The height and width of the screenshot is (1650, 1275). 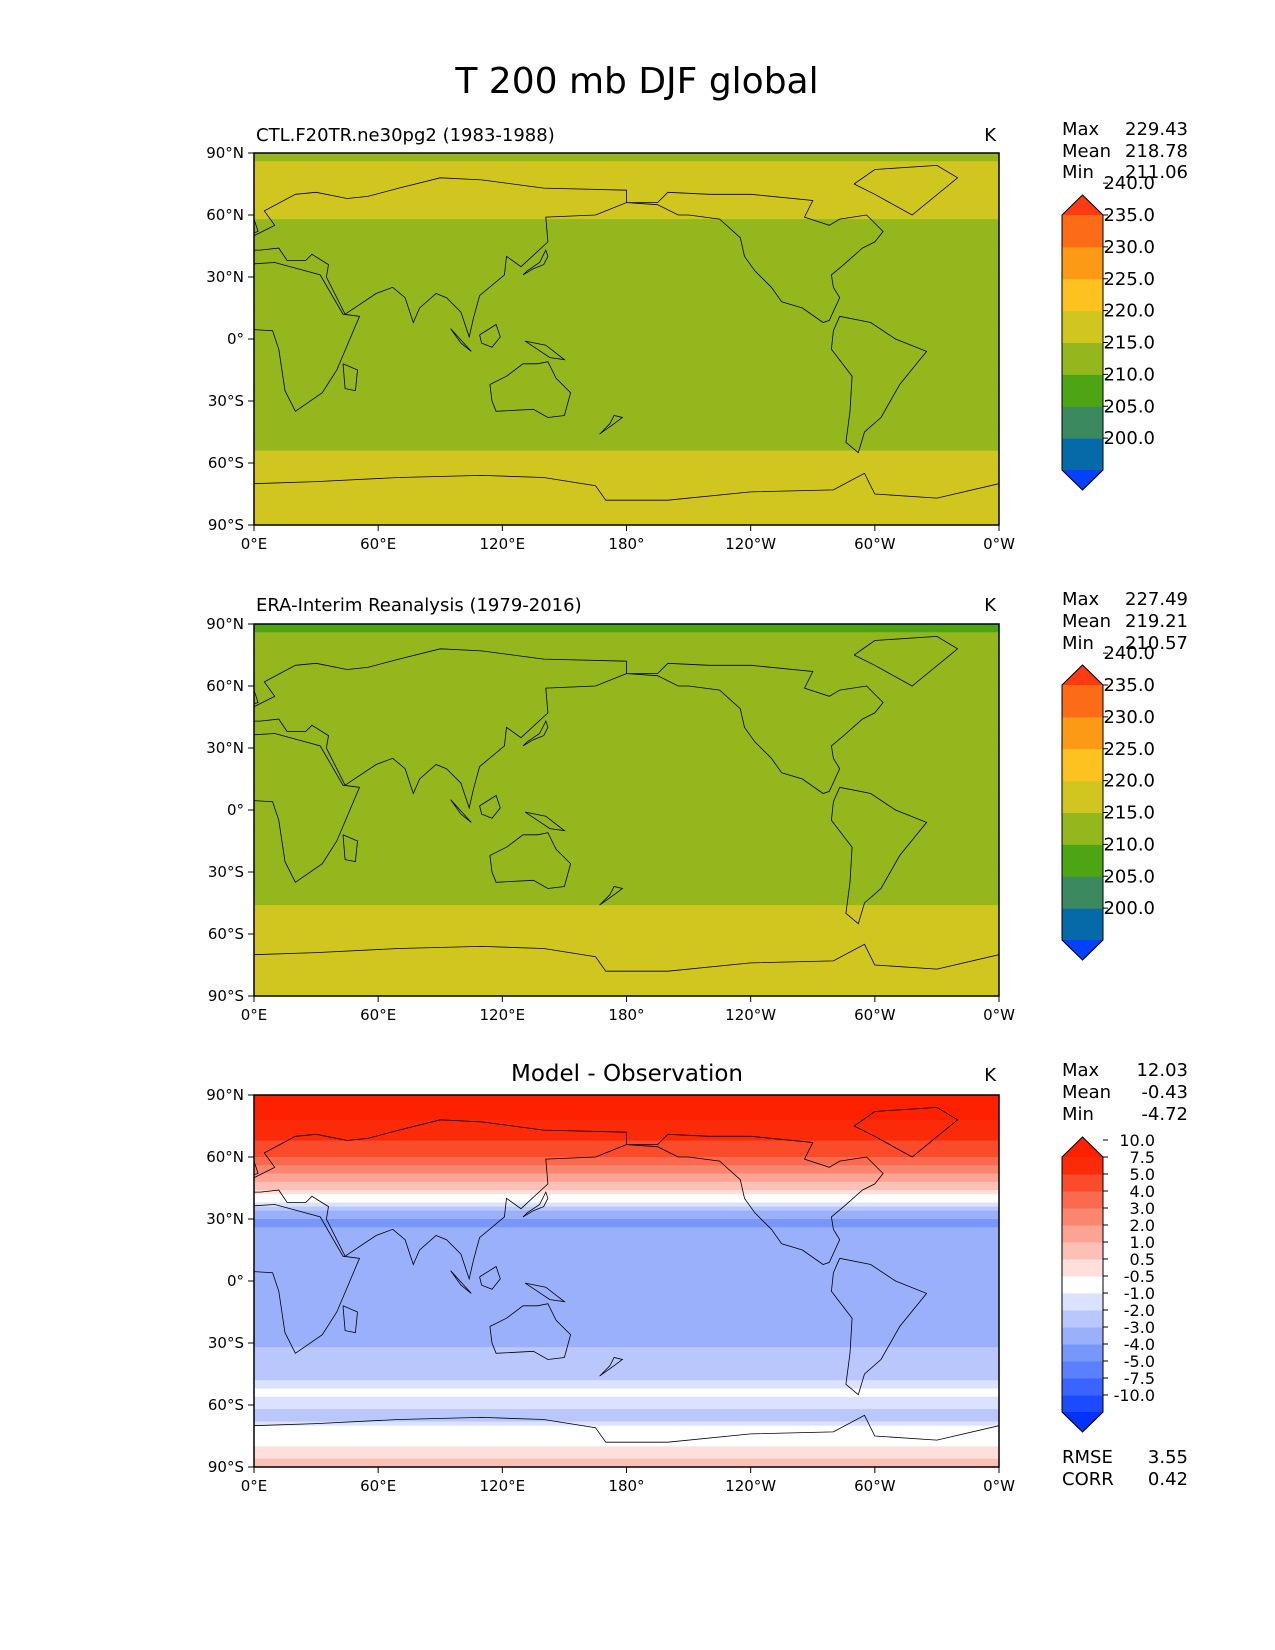 I want to click on colorbar-tick-label: -10.0, so click(x=1134, y=1395).